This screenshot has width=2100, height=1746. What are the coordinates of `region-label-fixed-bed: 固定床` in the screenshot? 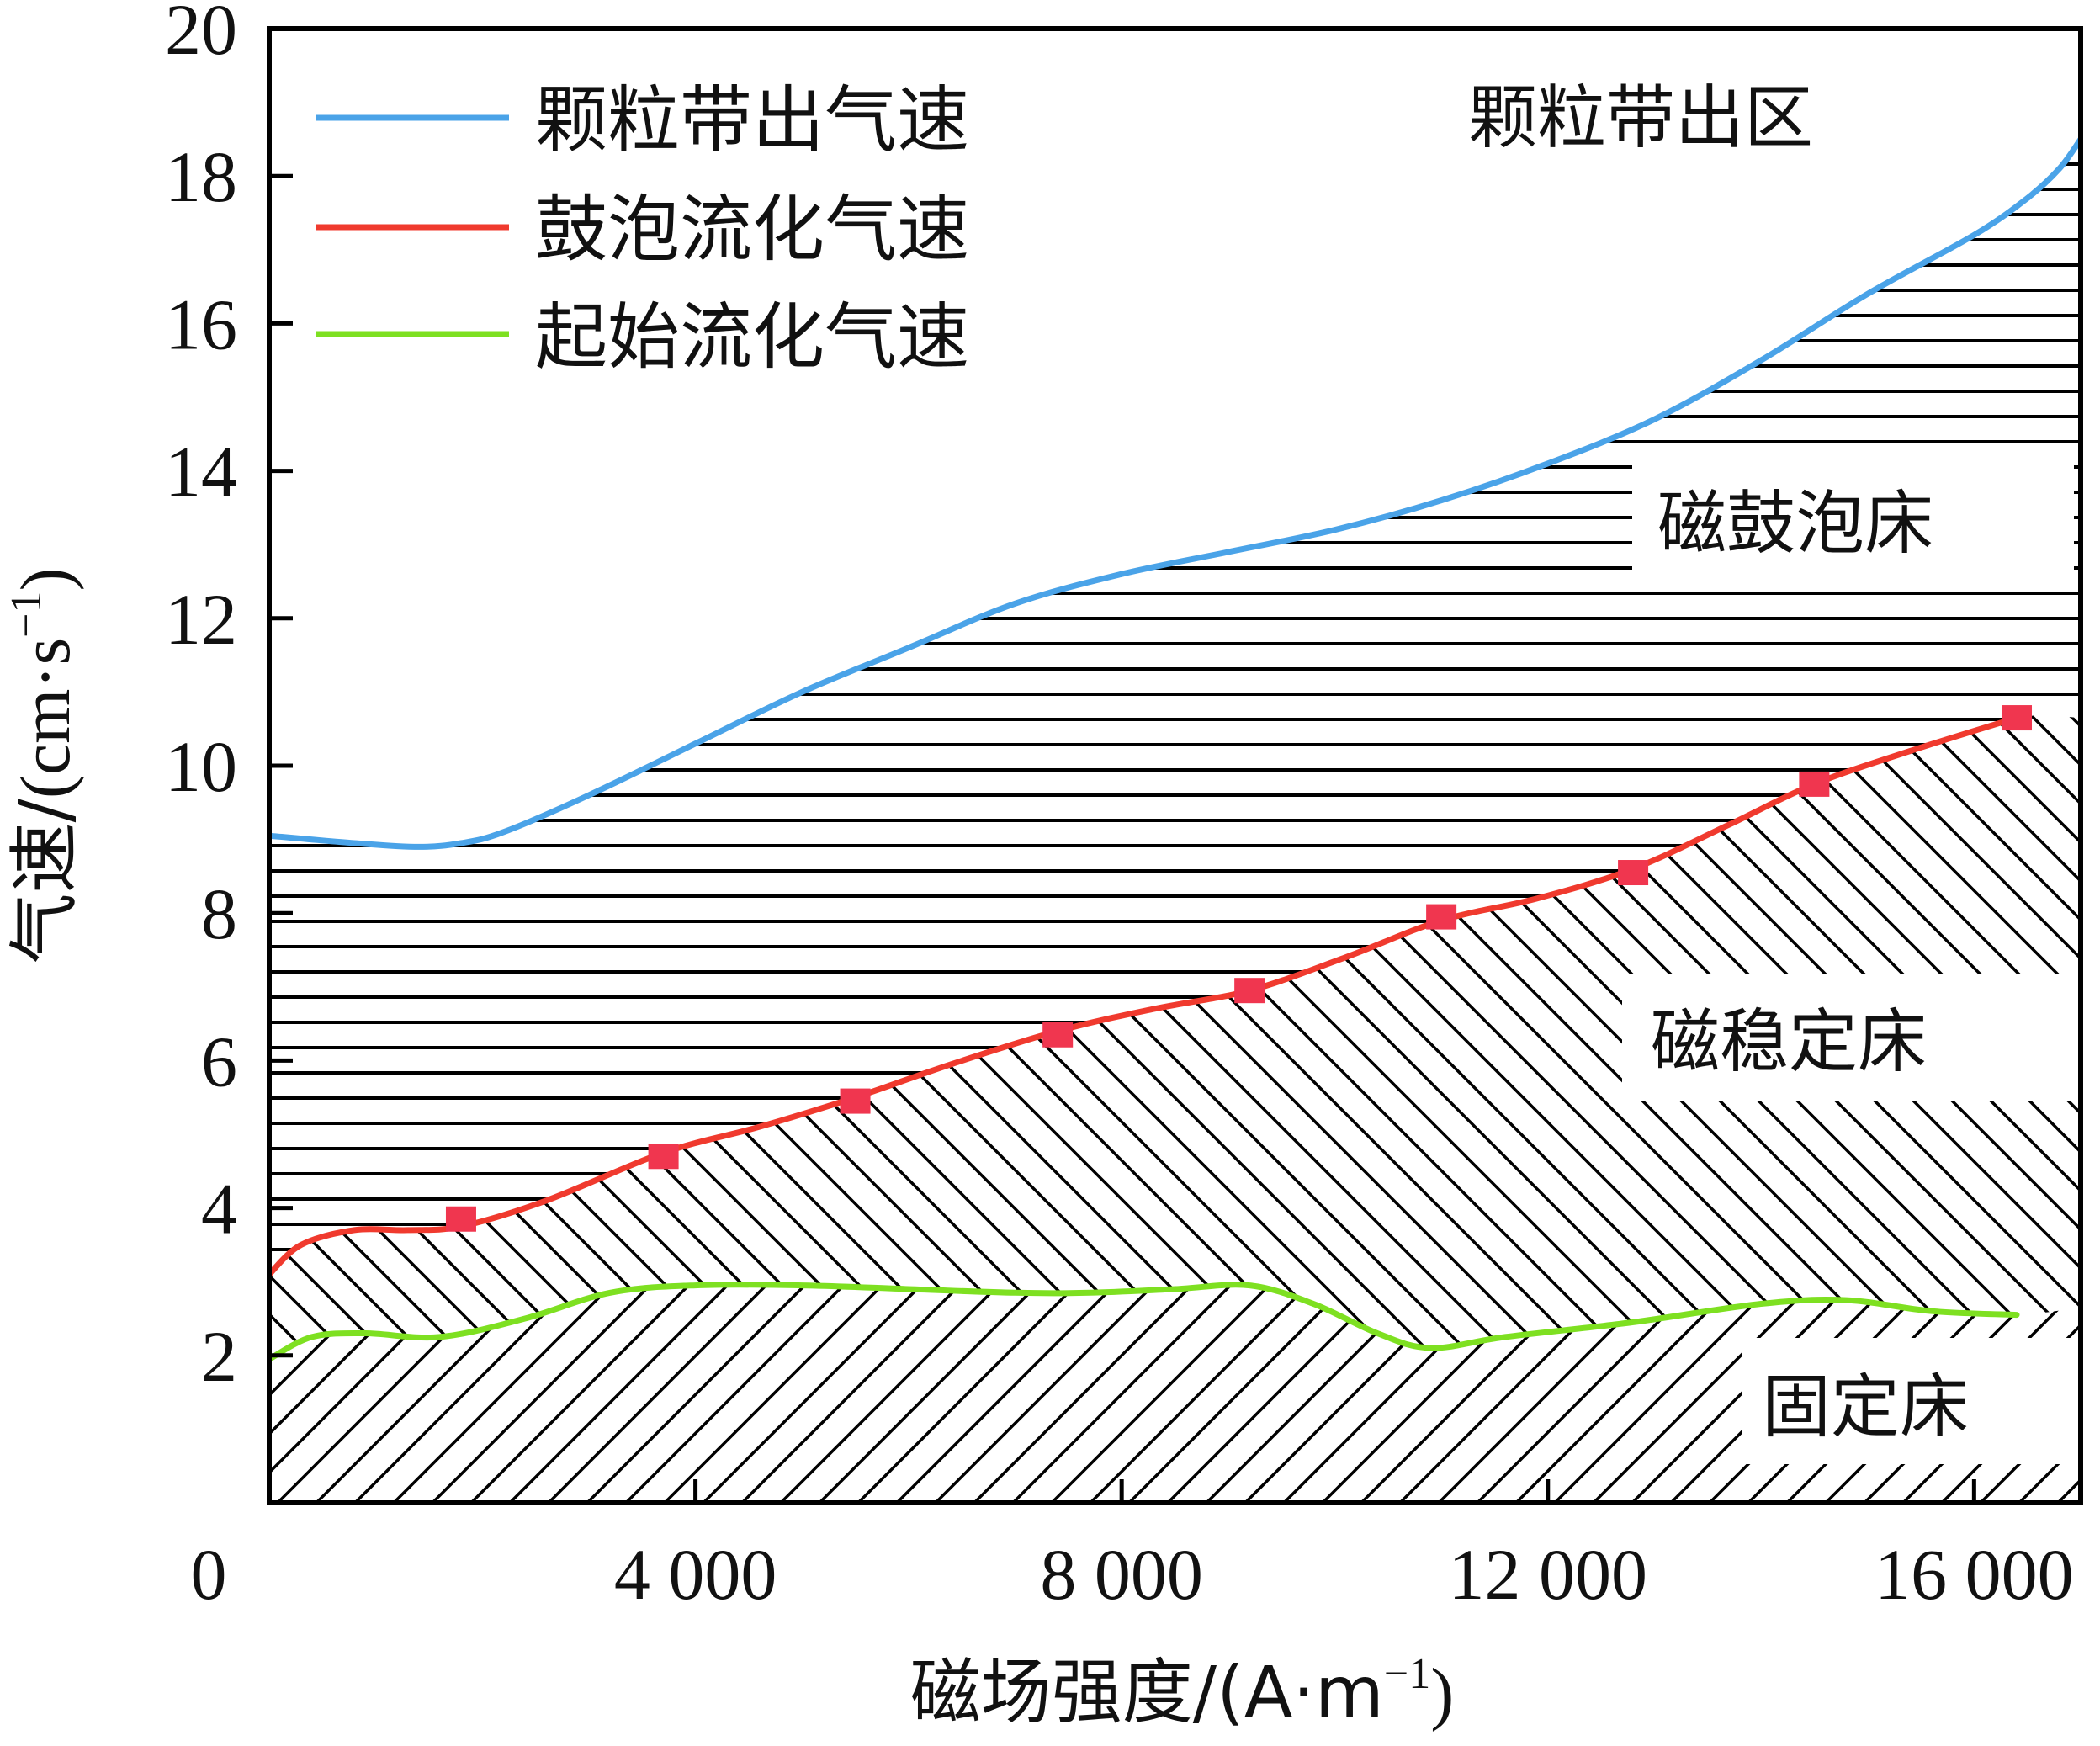 It's located at (1866, 1407).